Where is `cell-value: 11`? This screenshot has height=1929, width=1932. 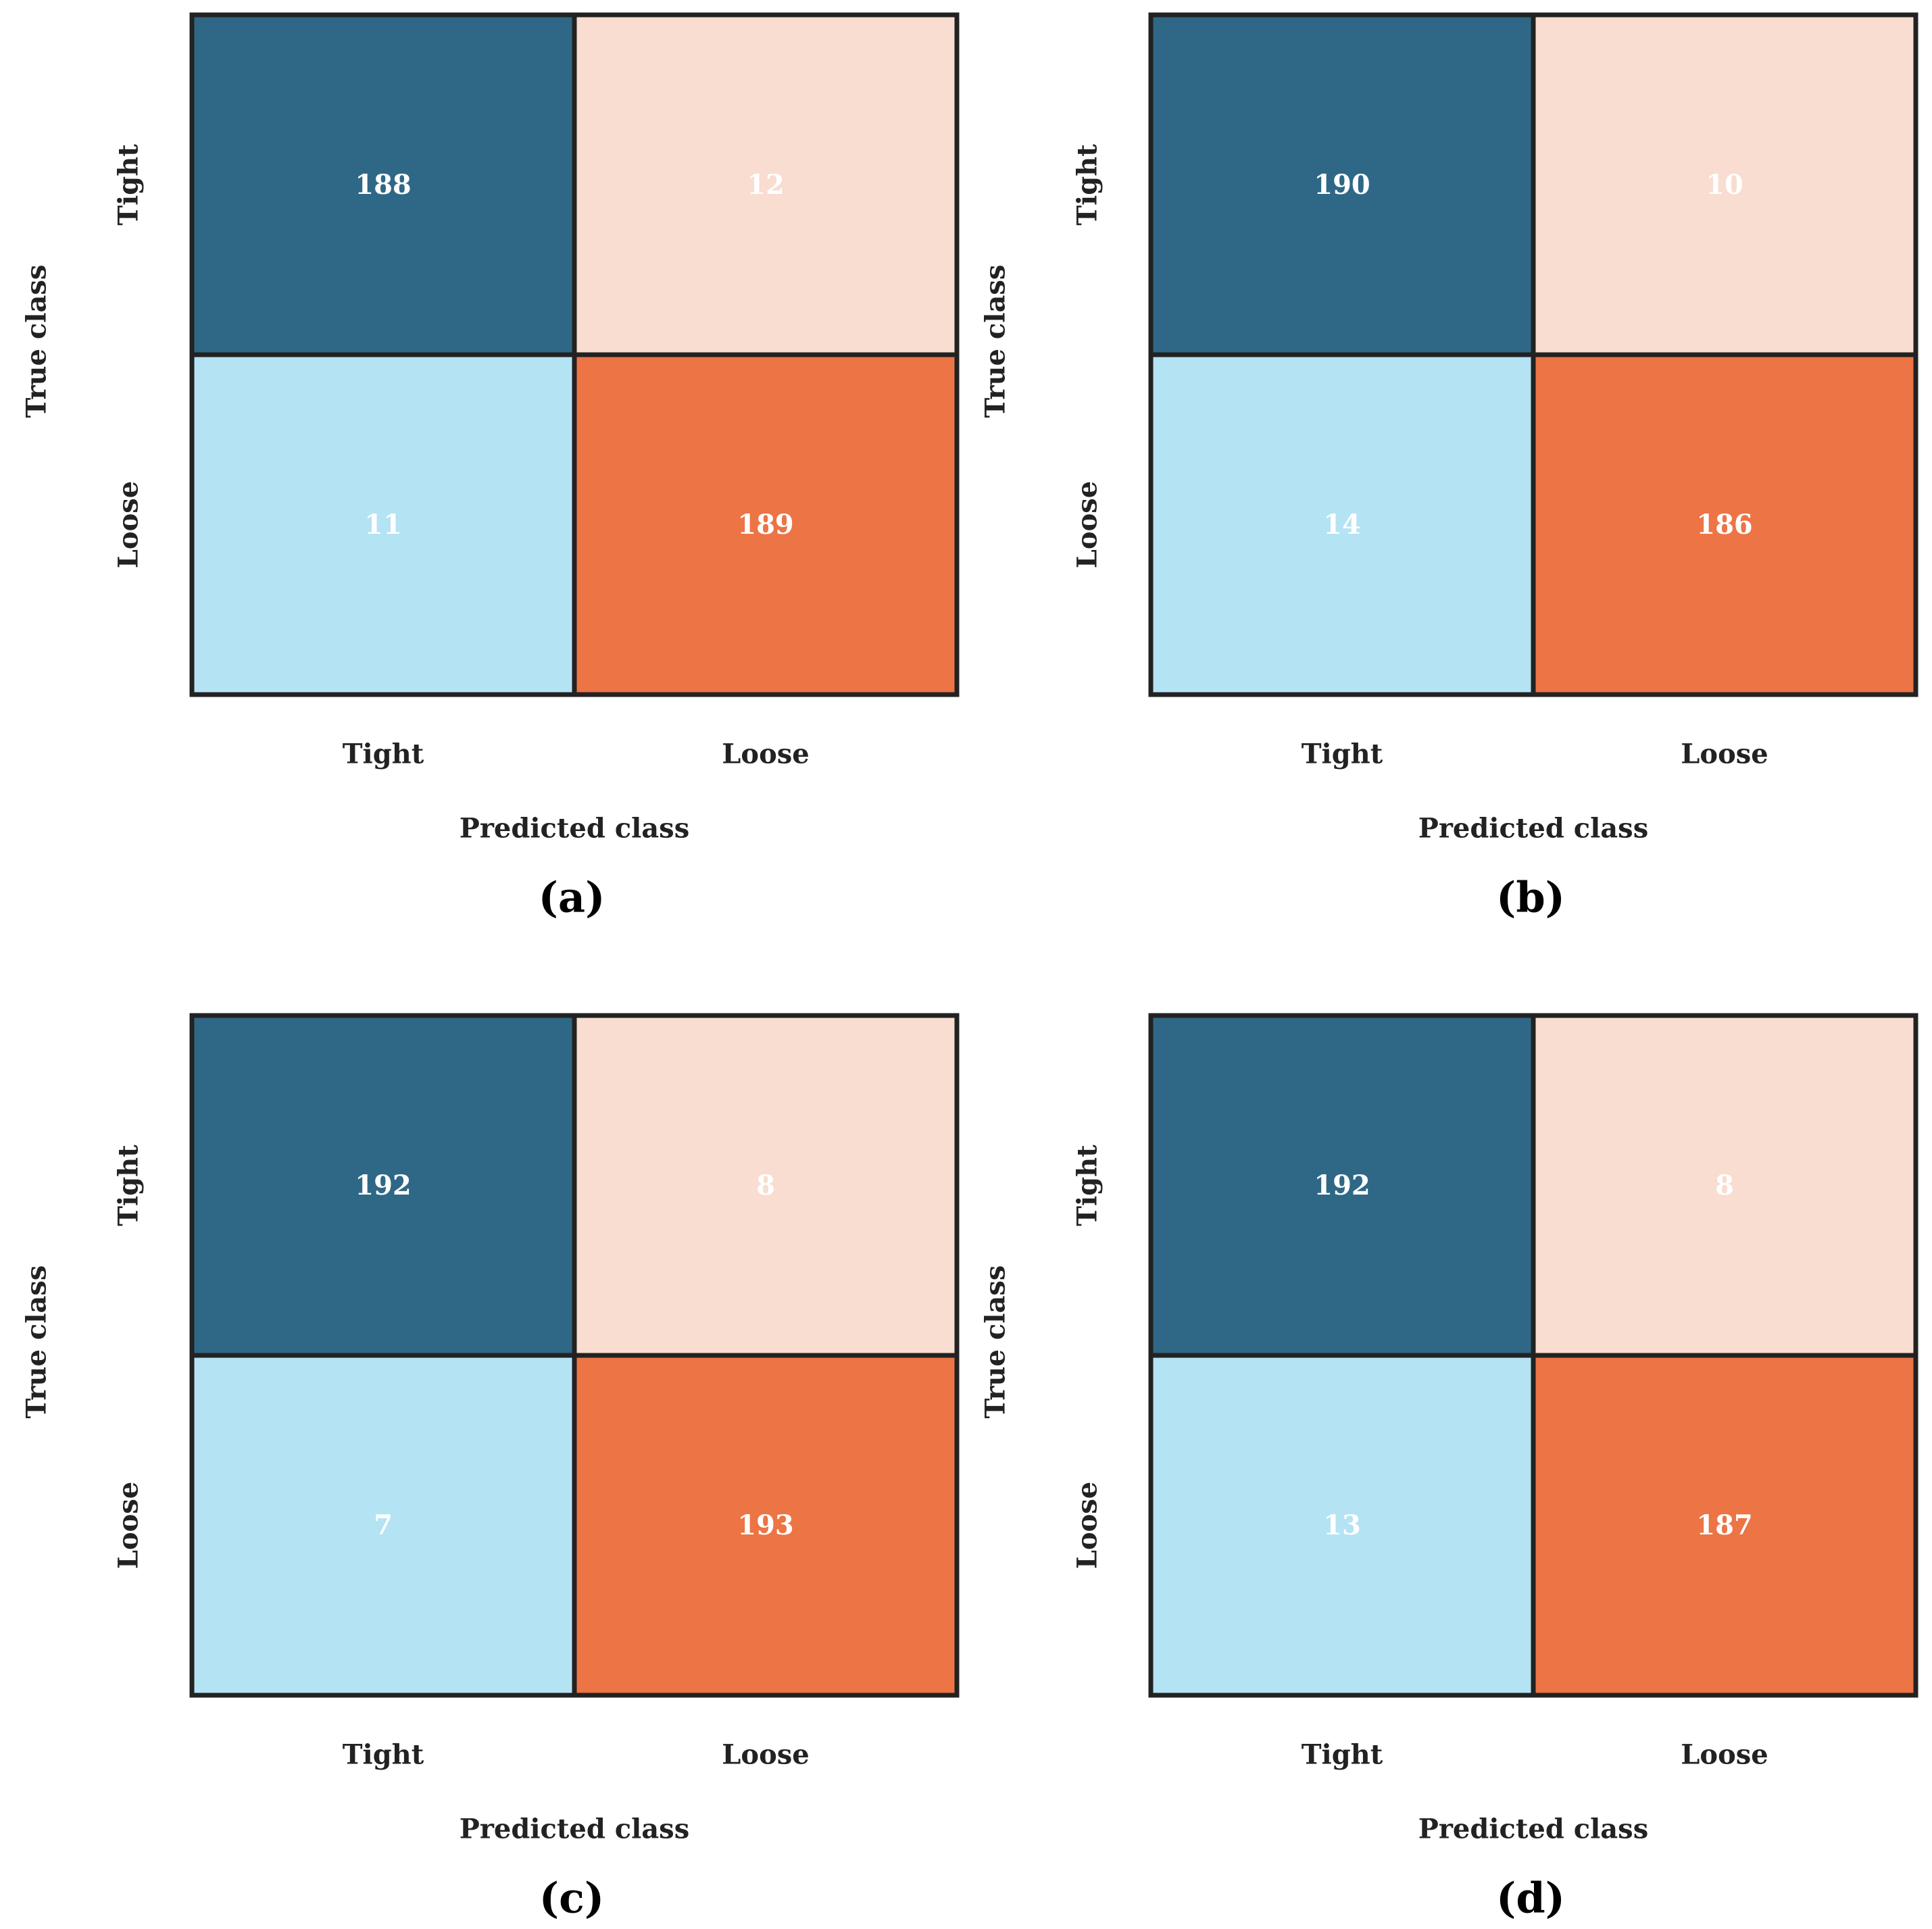 cell-value: 11 is located at coordinates (383, 525).